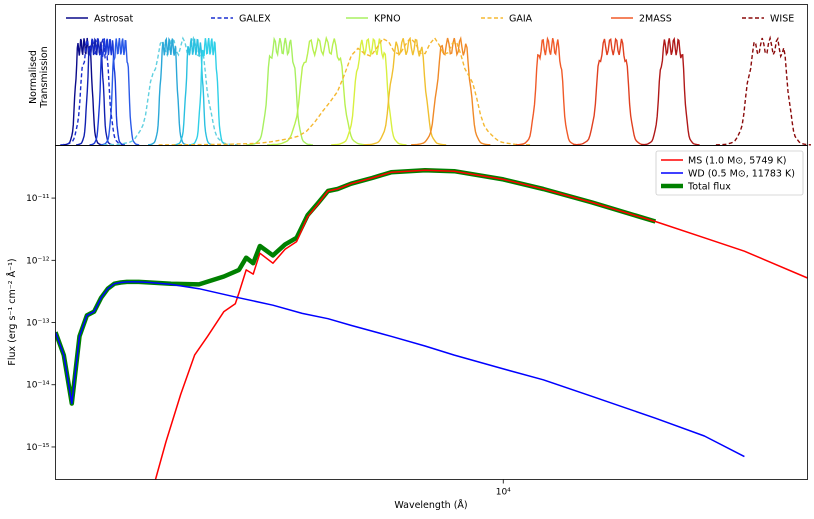 The height and width of the screenshot is (519, 814). What do you see at coordinates (38, 448) in the screenshot?
I see `y-tick-label: 10⁻¹⁵` at bounding box center [38, 448].